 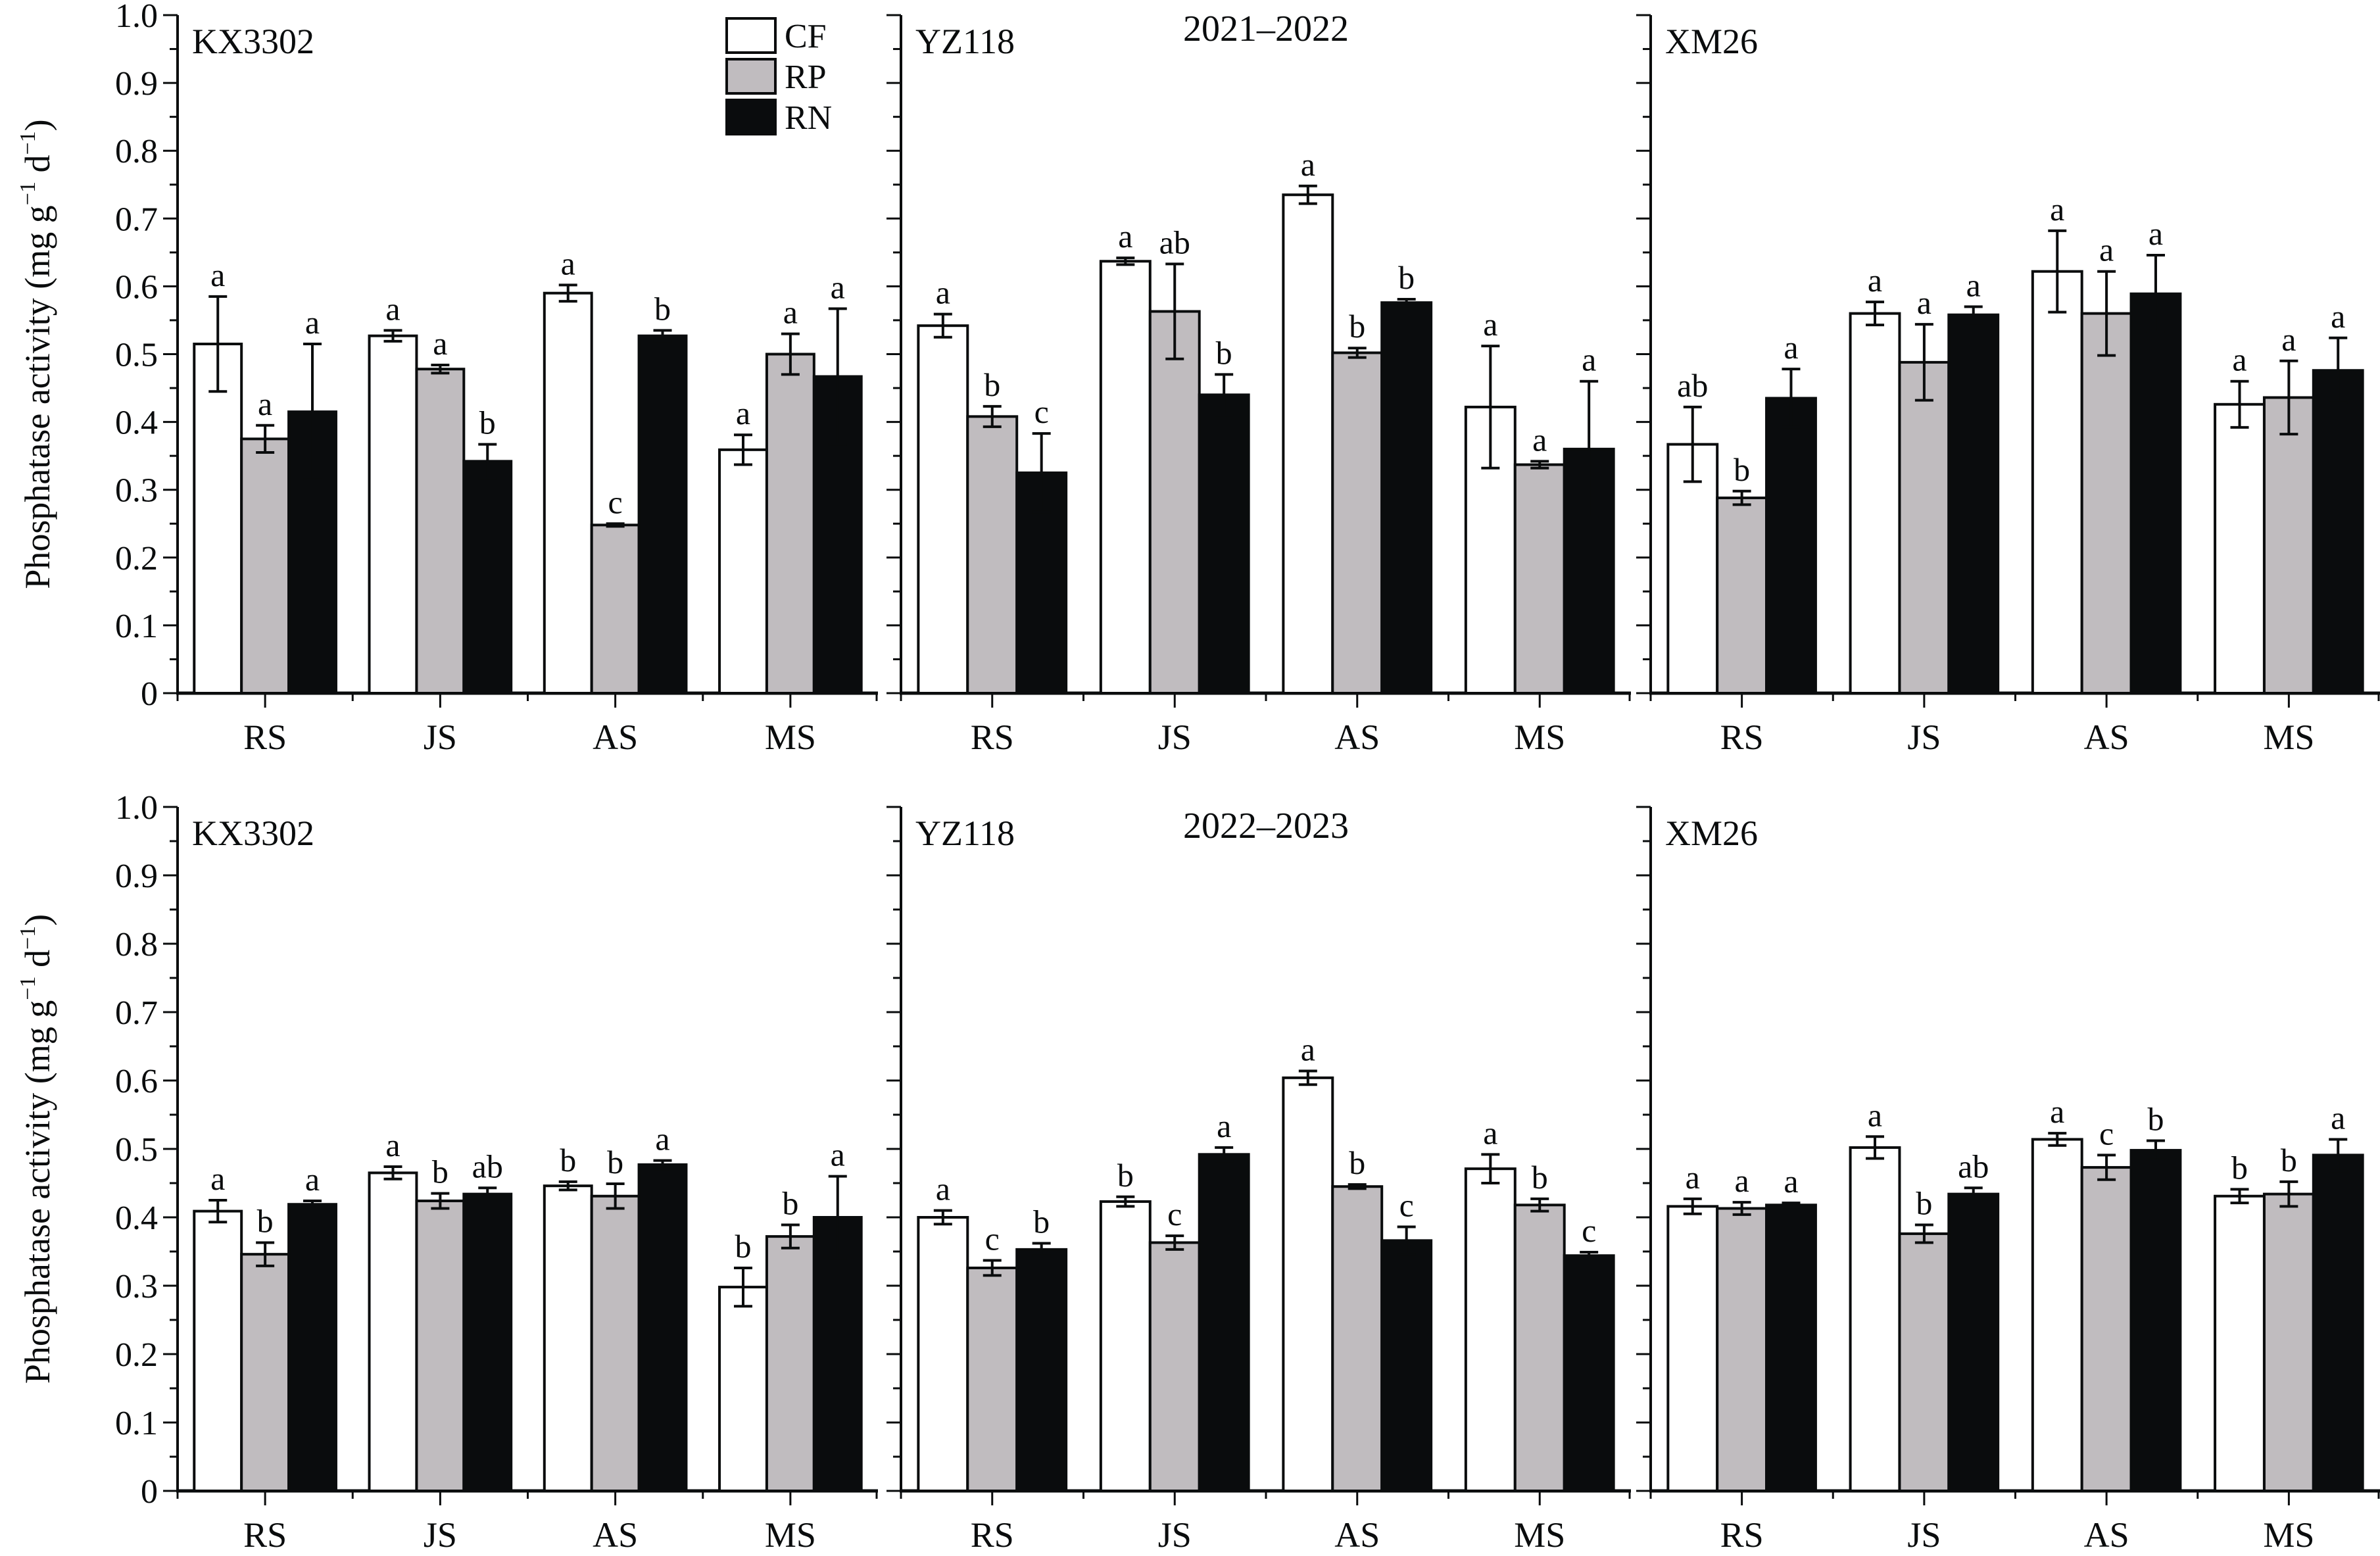 I want to click on error-bar-cf-ms, so click(x=742, y=1287).